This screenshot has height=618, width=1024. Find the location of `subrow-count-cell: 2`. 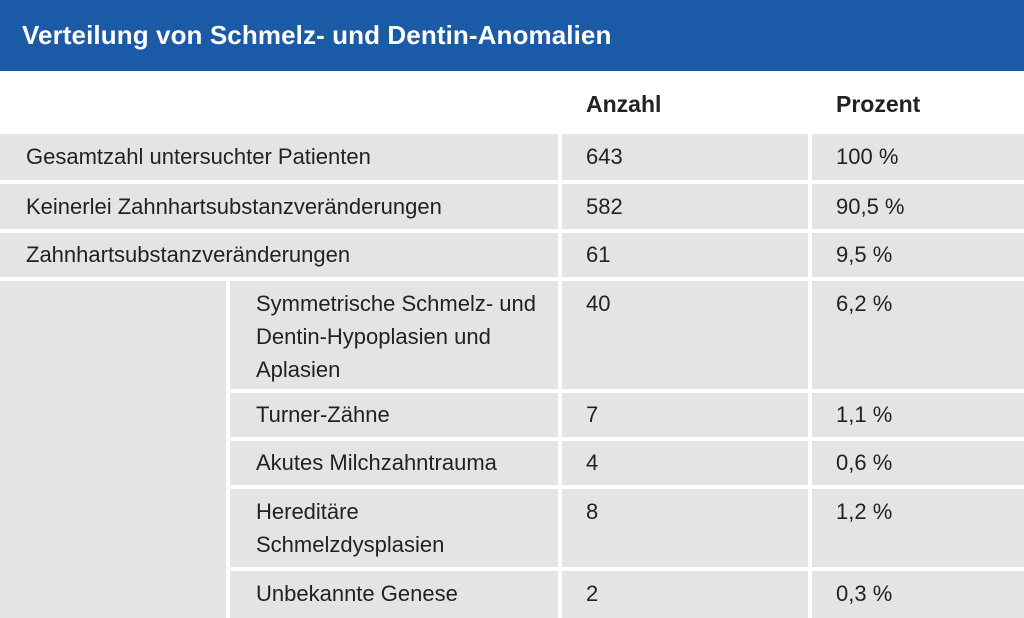

subrow-count-cell: 2 is located at coordinates (685, 594).